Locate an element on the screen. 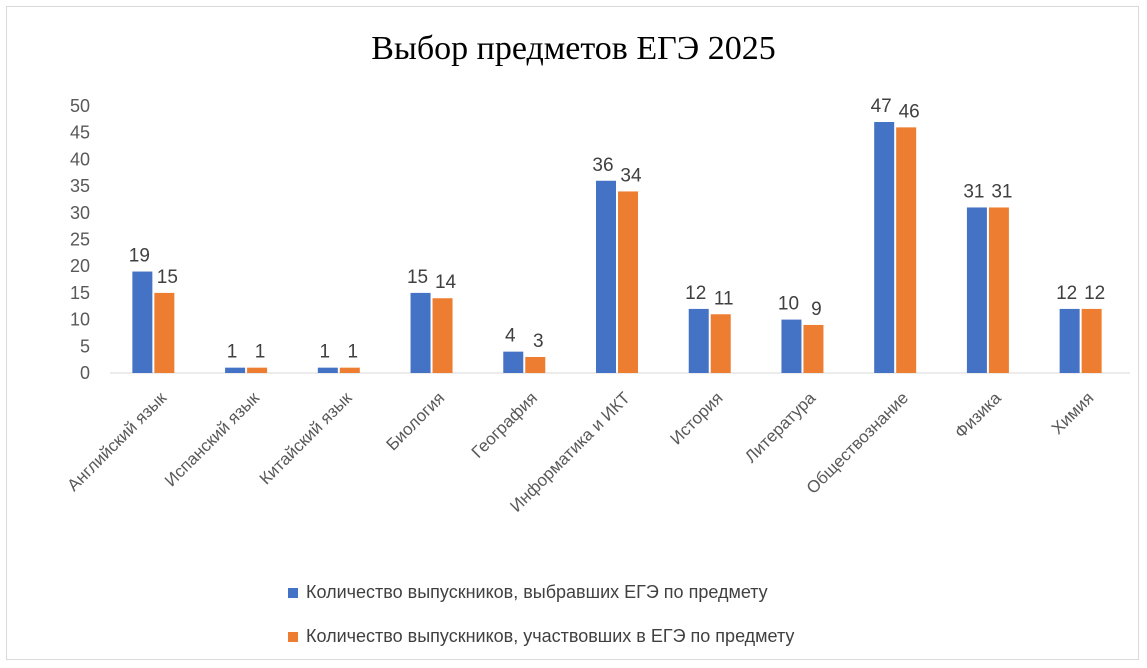  data-label-series-2: 14 is located at coordinates (446, 282).